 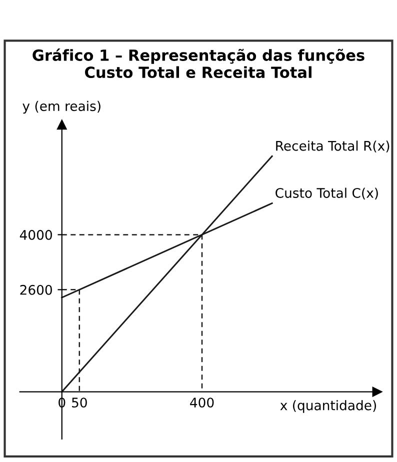 I want to click on y-axis-title: y (em reais), so click(x=61, y=107).